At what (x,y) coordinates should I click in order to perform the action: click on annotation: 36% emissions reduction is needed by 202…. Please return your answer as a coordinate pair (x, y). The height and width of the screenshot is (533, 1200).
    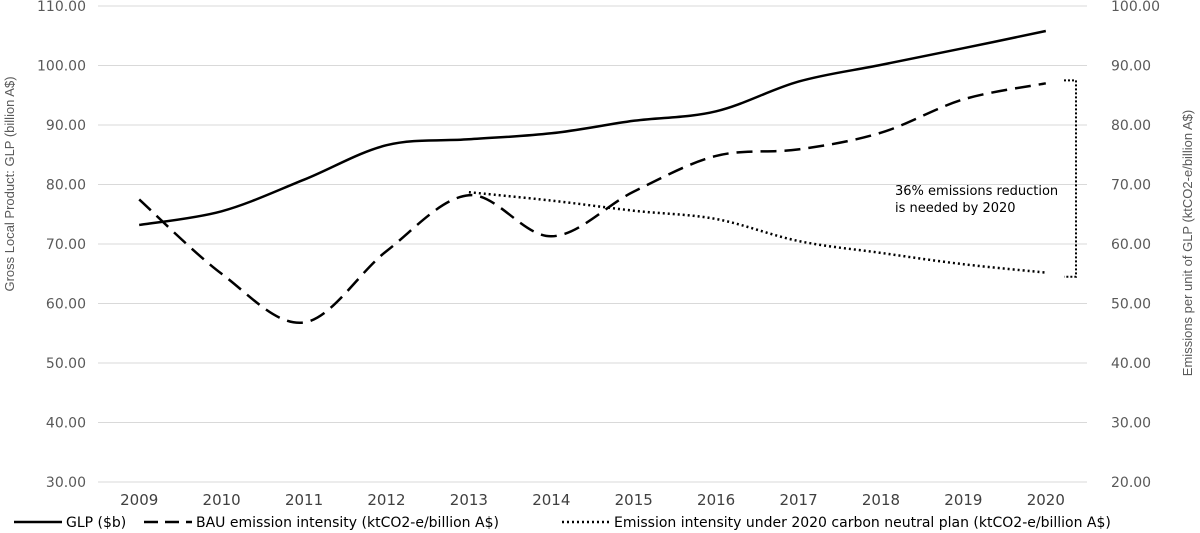
    Looking at the image, I should click on (986, 178).